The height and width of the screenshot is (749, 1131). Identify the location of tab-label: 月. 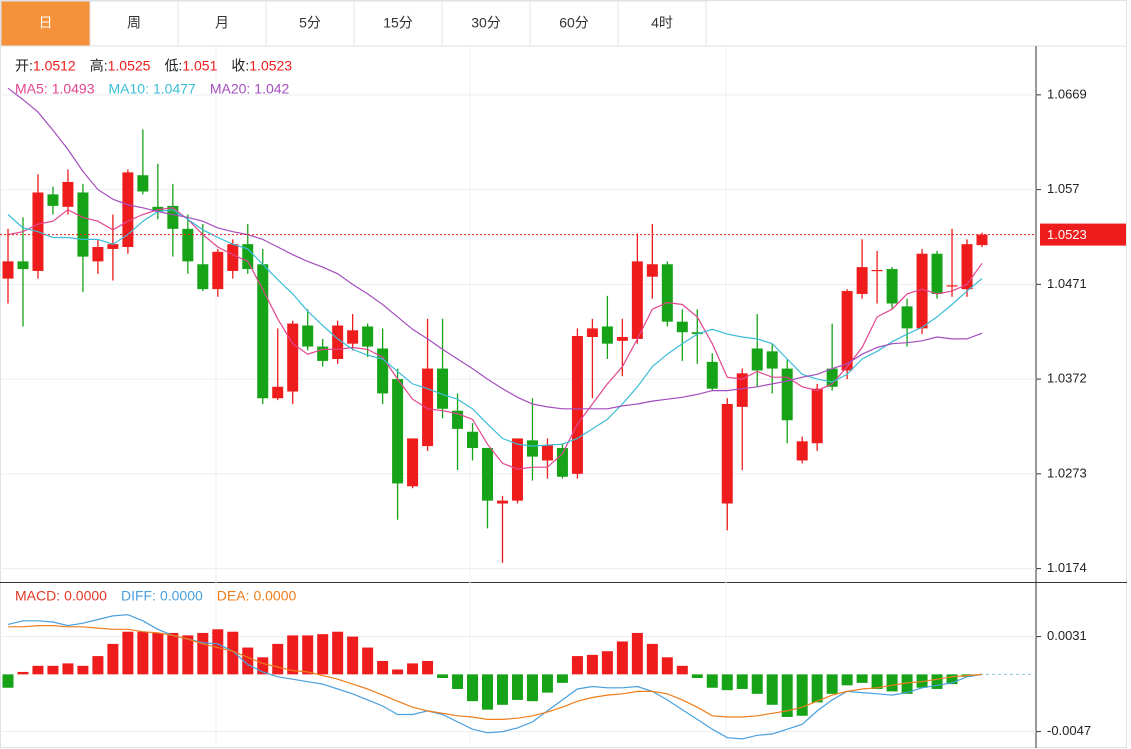
(222, 23).